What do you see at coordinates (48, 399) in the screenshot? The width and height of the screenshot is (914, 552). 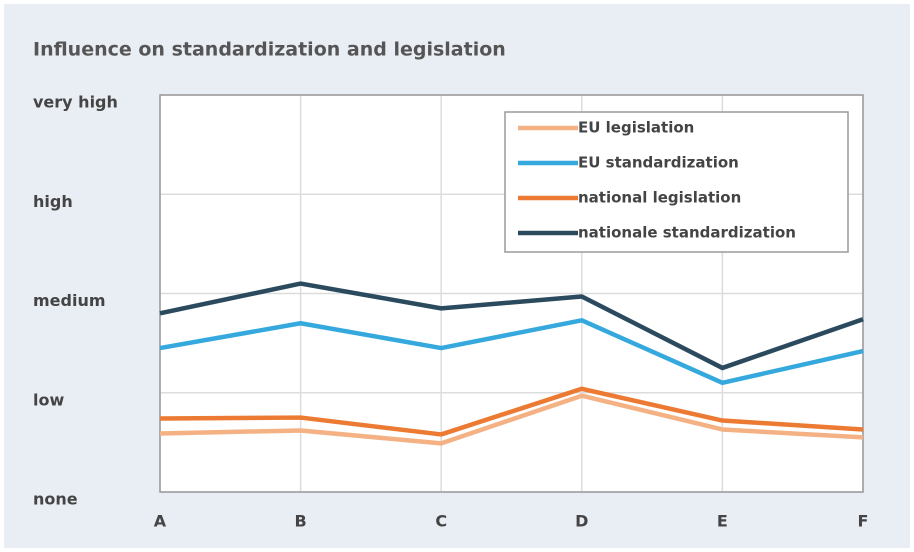 I see `y-tick-label: low` at bounding box center [48, 399].